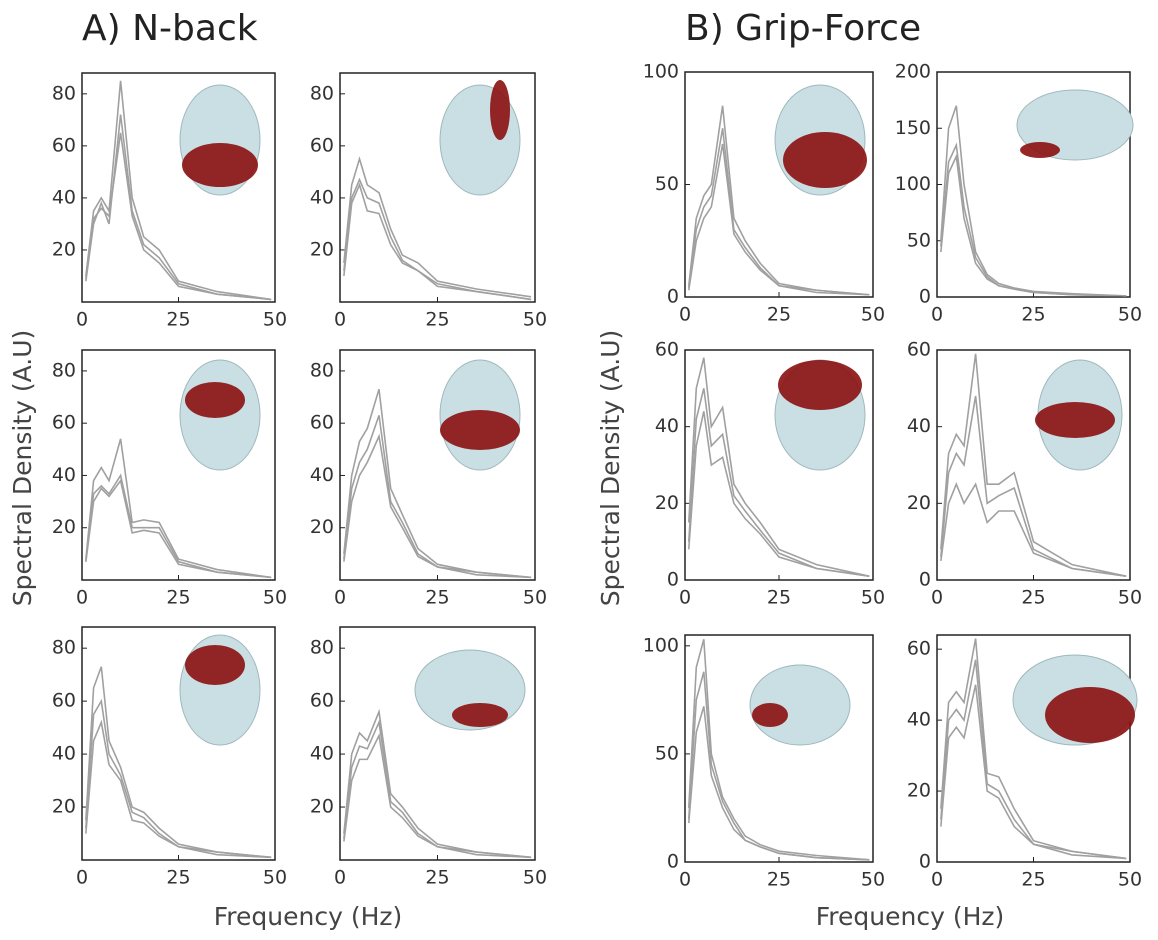 This screenshot has height=940, width=1158. What do you see at coordinates (803, 28) in the screenshot?
I see `panel-title: B) Grip-Force` at bounding box center [803, 28].